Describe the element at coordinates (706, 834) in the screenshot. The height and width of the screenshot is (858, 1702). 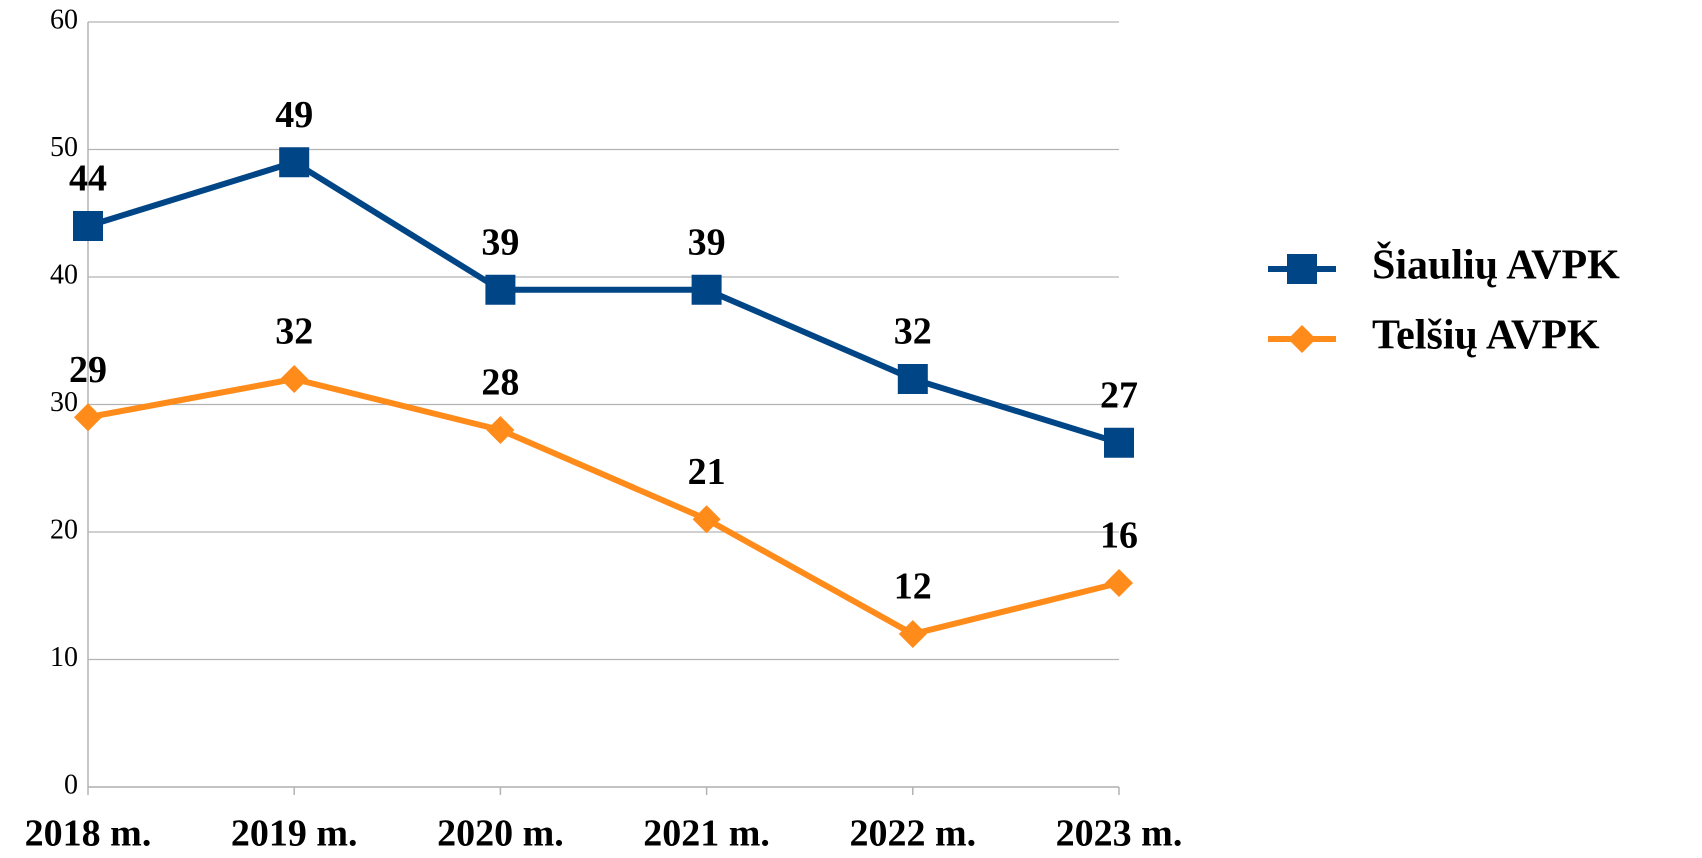
I see `x-tick-label: 2021 m.` at that location.